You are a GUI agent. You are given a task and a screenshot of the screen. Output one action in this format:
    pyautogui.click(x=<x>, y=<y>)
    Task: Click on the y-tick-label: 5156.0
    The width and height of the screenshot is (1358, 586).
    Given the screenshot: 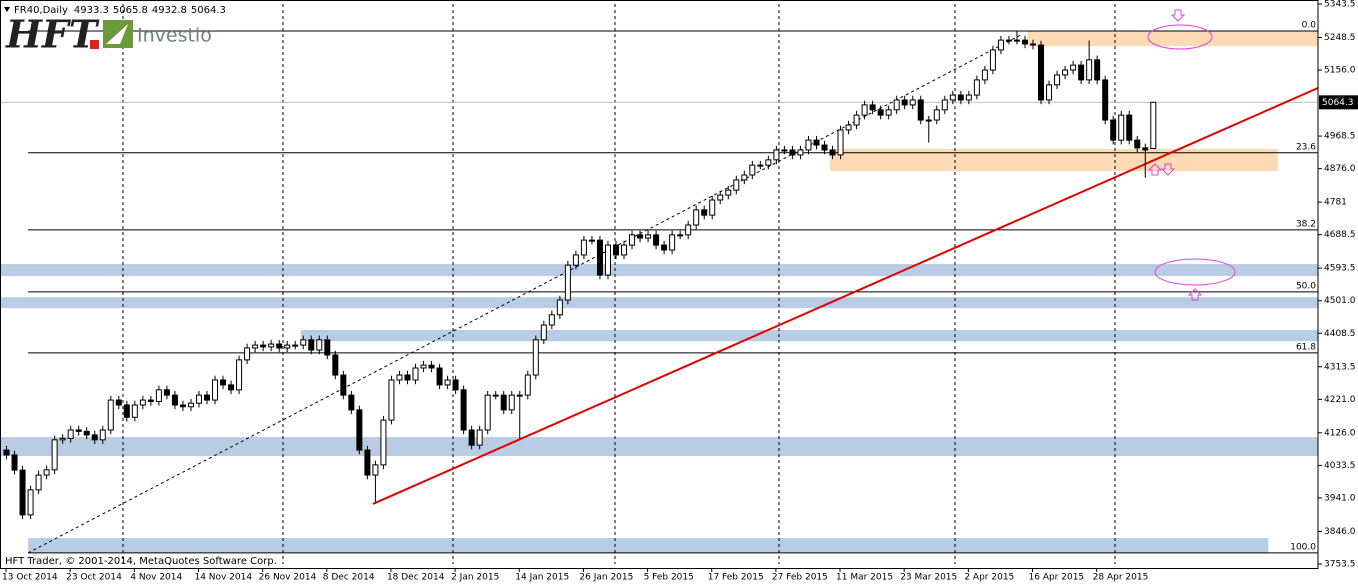 What is the action you would take?
    pyautogui.click(x=1340, y=71)
    